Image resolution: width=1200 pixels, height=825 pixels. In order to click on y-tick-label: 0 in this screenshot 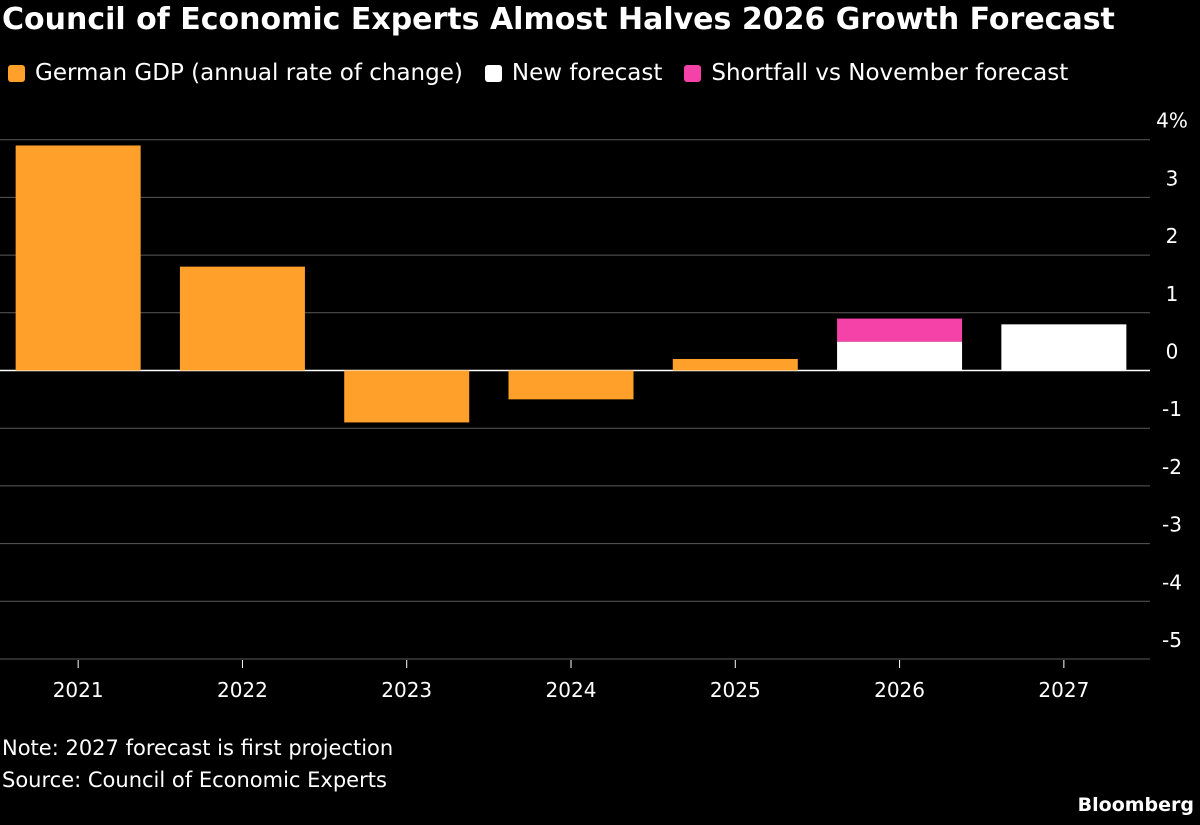, I will do `click(1172, 352)`.